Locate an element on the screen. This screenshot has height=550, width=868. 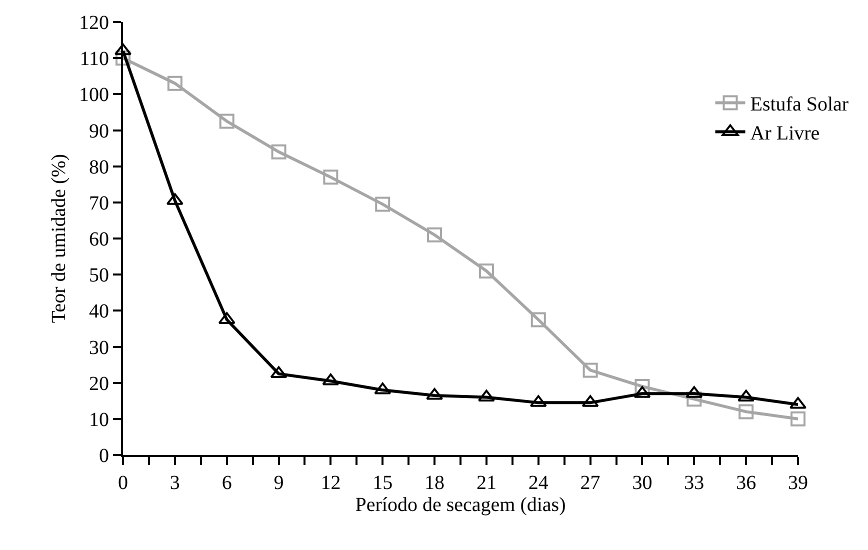
x-tick-label: 6 is located at coordinates (227, 483).